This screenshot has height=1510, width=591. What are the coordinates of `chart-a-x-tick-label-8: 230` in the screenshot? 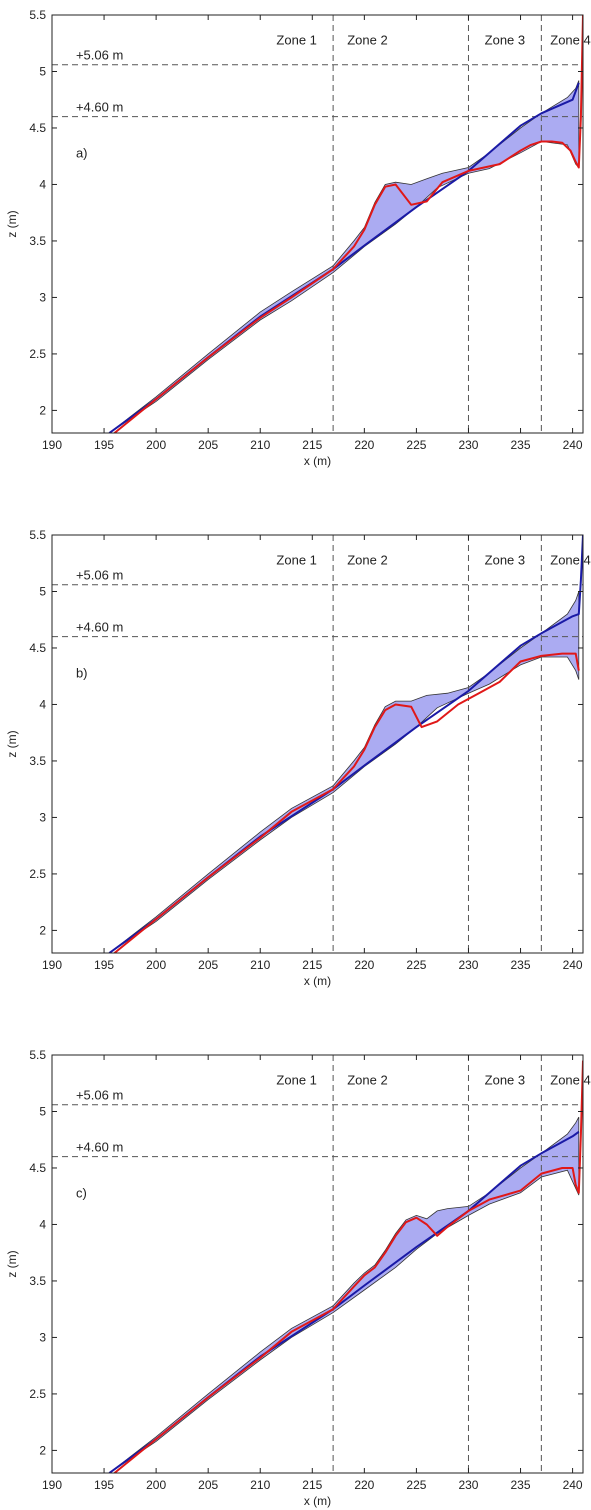 It's located at (468, 445).